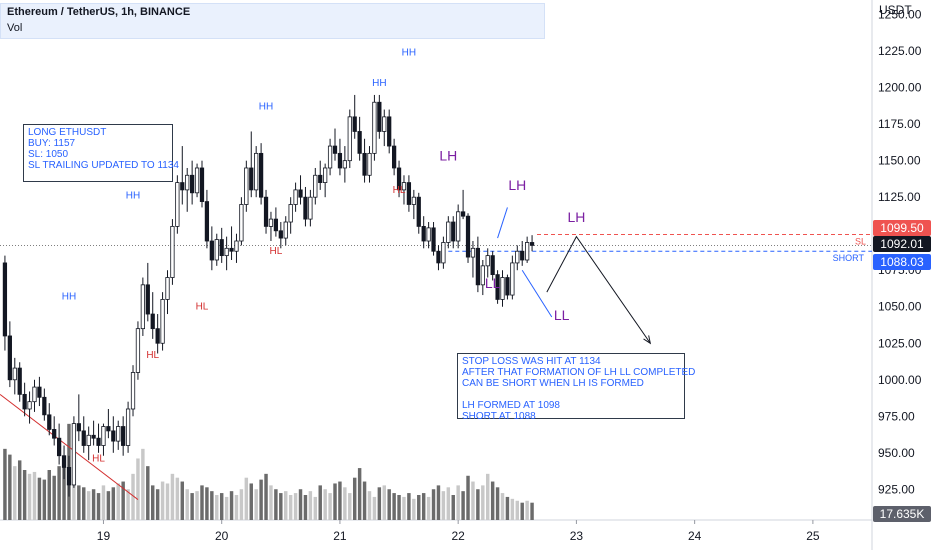 Image resolution: width=932 pixels, height=550 pixels. Describe the element at coordinates (458, 536) in the screenshot. I see `x-tick-label: 22` at that location.